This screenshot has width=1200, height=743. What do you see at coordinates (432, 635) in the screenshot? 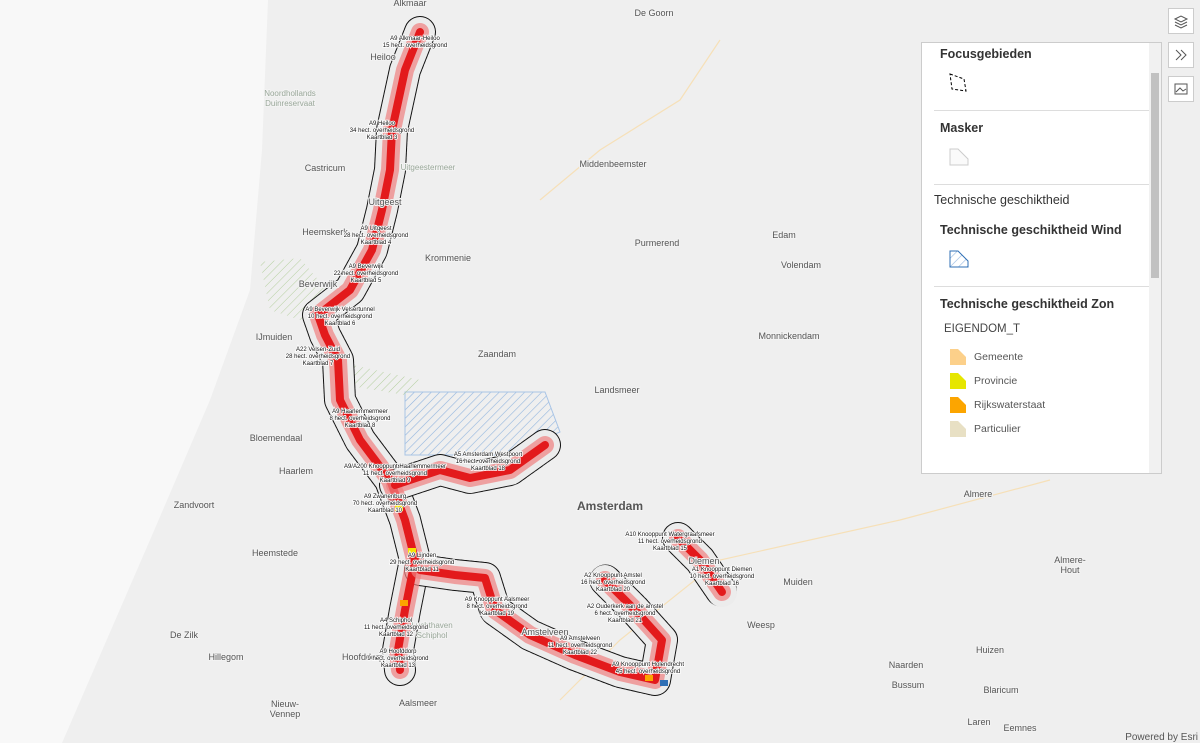
I see `place-label-line: Schiphol` at bounding box center [432, 635].